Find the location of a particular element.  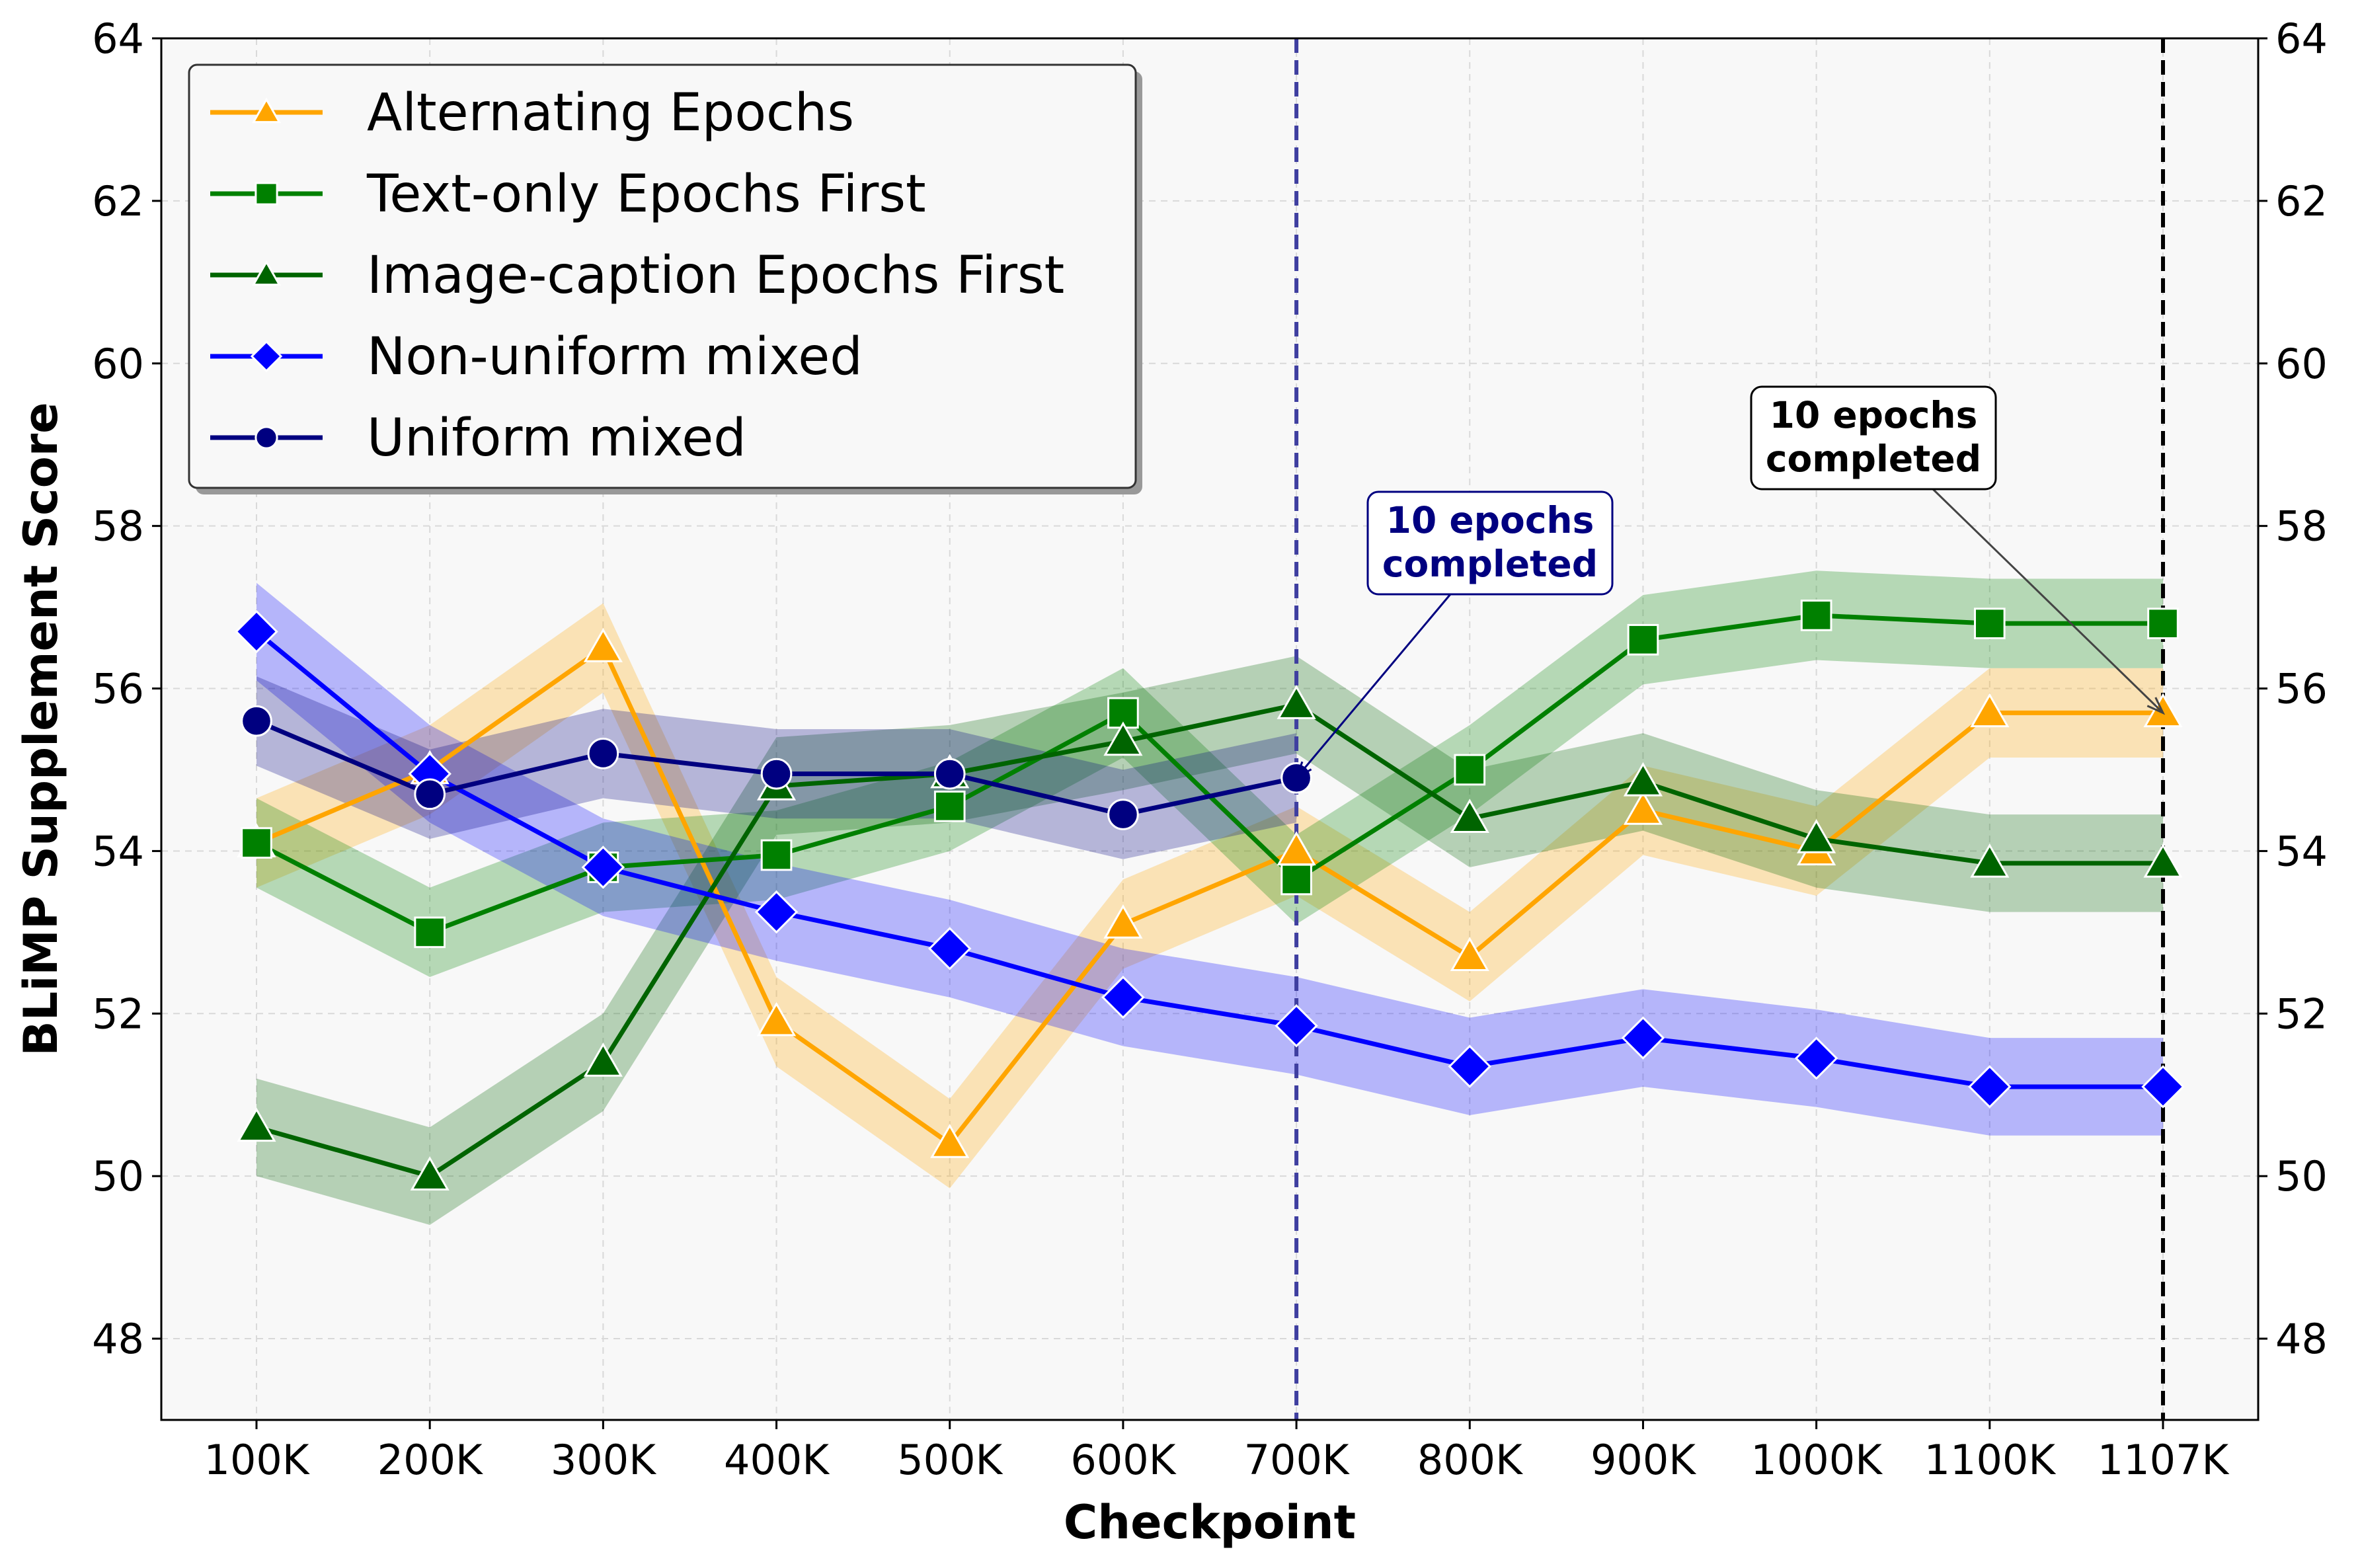

legend-label-uniform-mixed: Uniform mixed is located at coordinates (556, 438).